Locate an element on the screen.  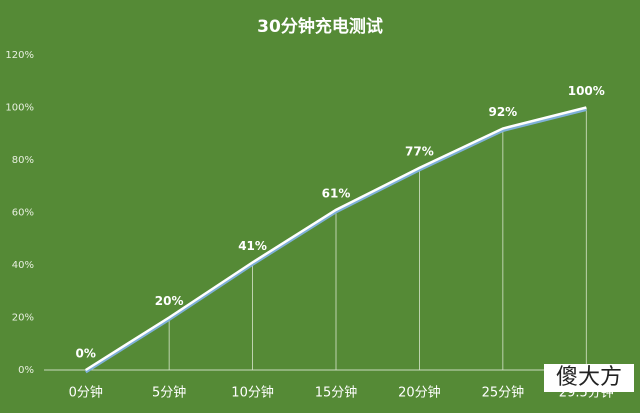
y-tick-label: 40% is located at coordinates (23, 265).